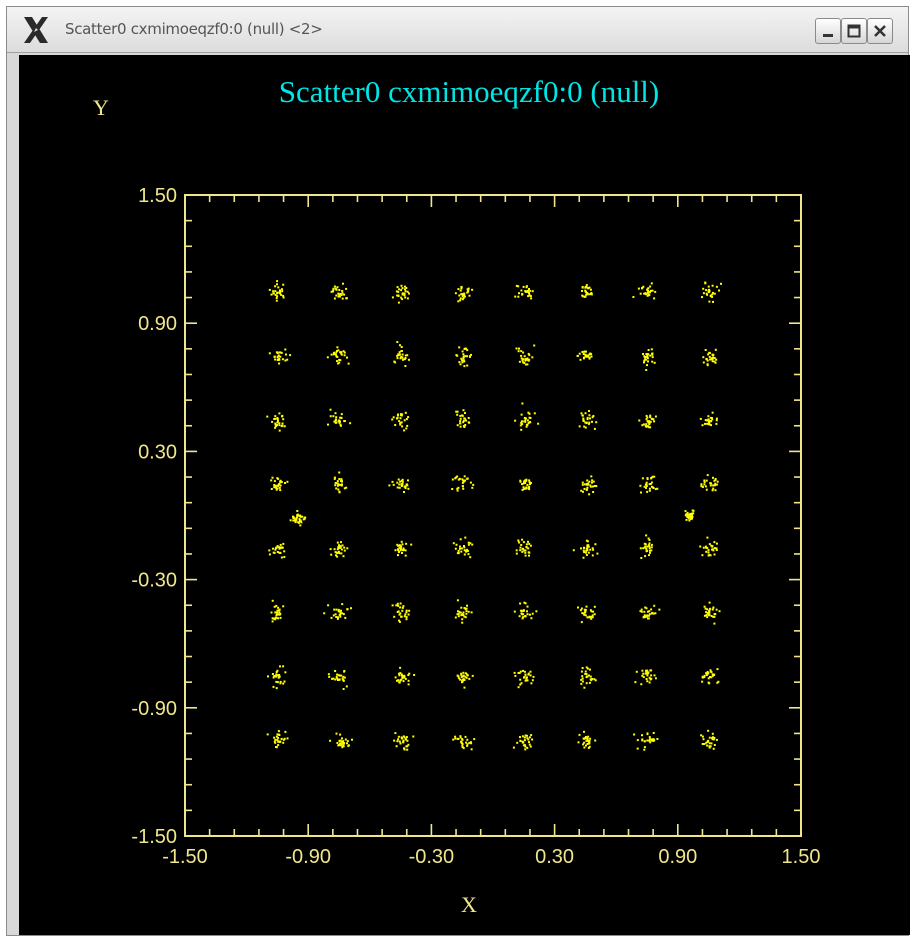 The height and width of the screenshot is (941, 915). What do you see at coordinates (36, 30) in the screenshot?
I see `x-window-logo-icon` at bounding box center [36, 30].